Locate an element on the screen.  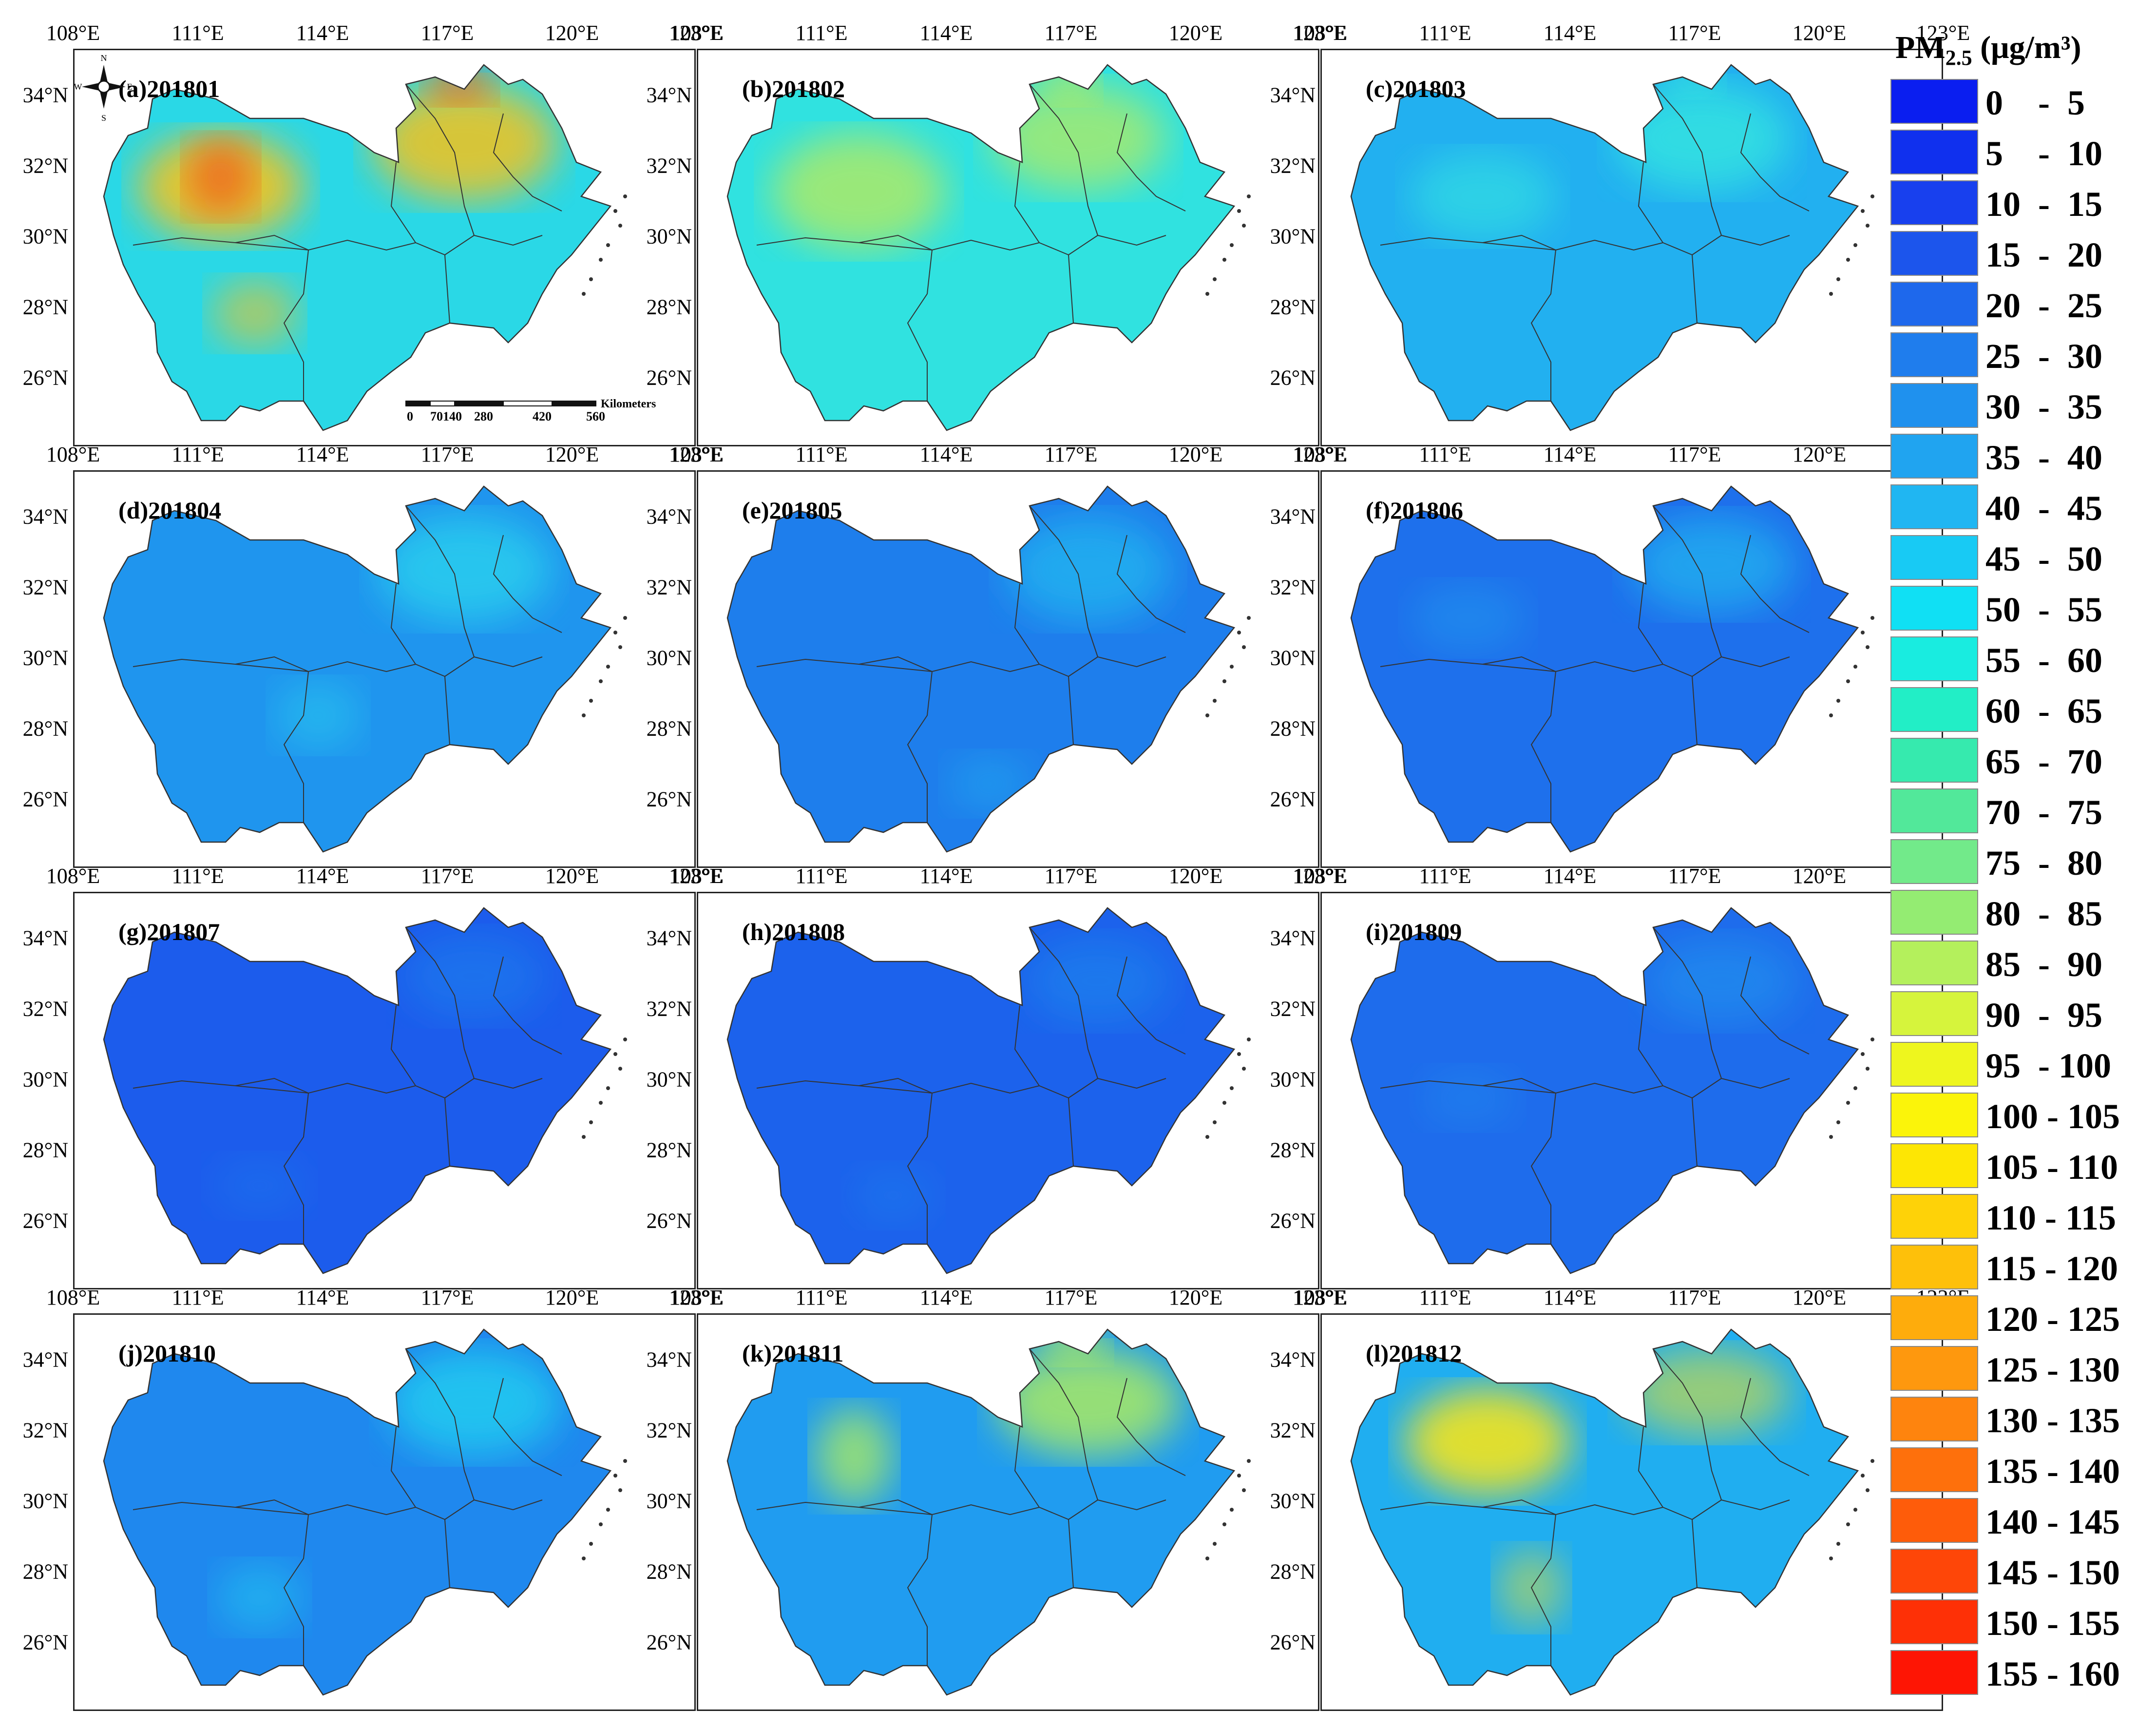
legend-label: 70 - 75 is located at coordinates (2043, 812).